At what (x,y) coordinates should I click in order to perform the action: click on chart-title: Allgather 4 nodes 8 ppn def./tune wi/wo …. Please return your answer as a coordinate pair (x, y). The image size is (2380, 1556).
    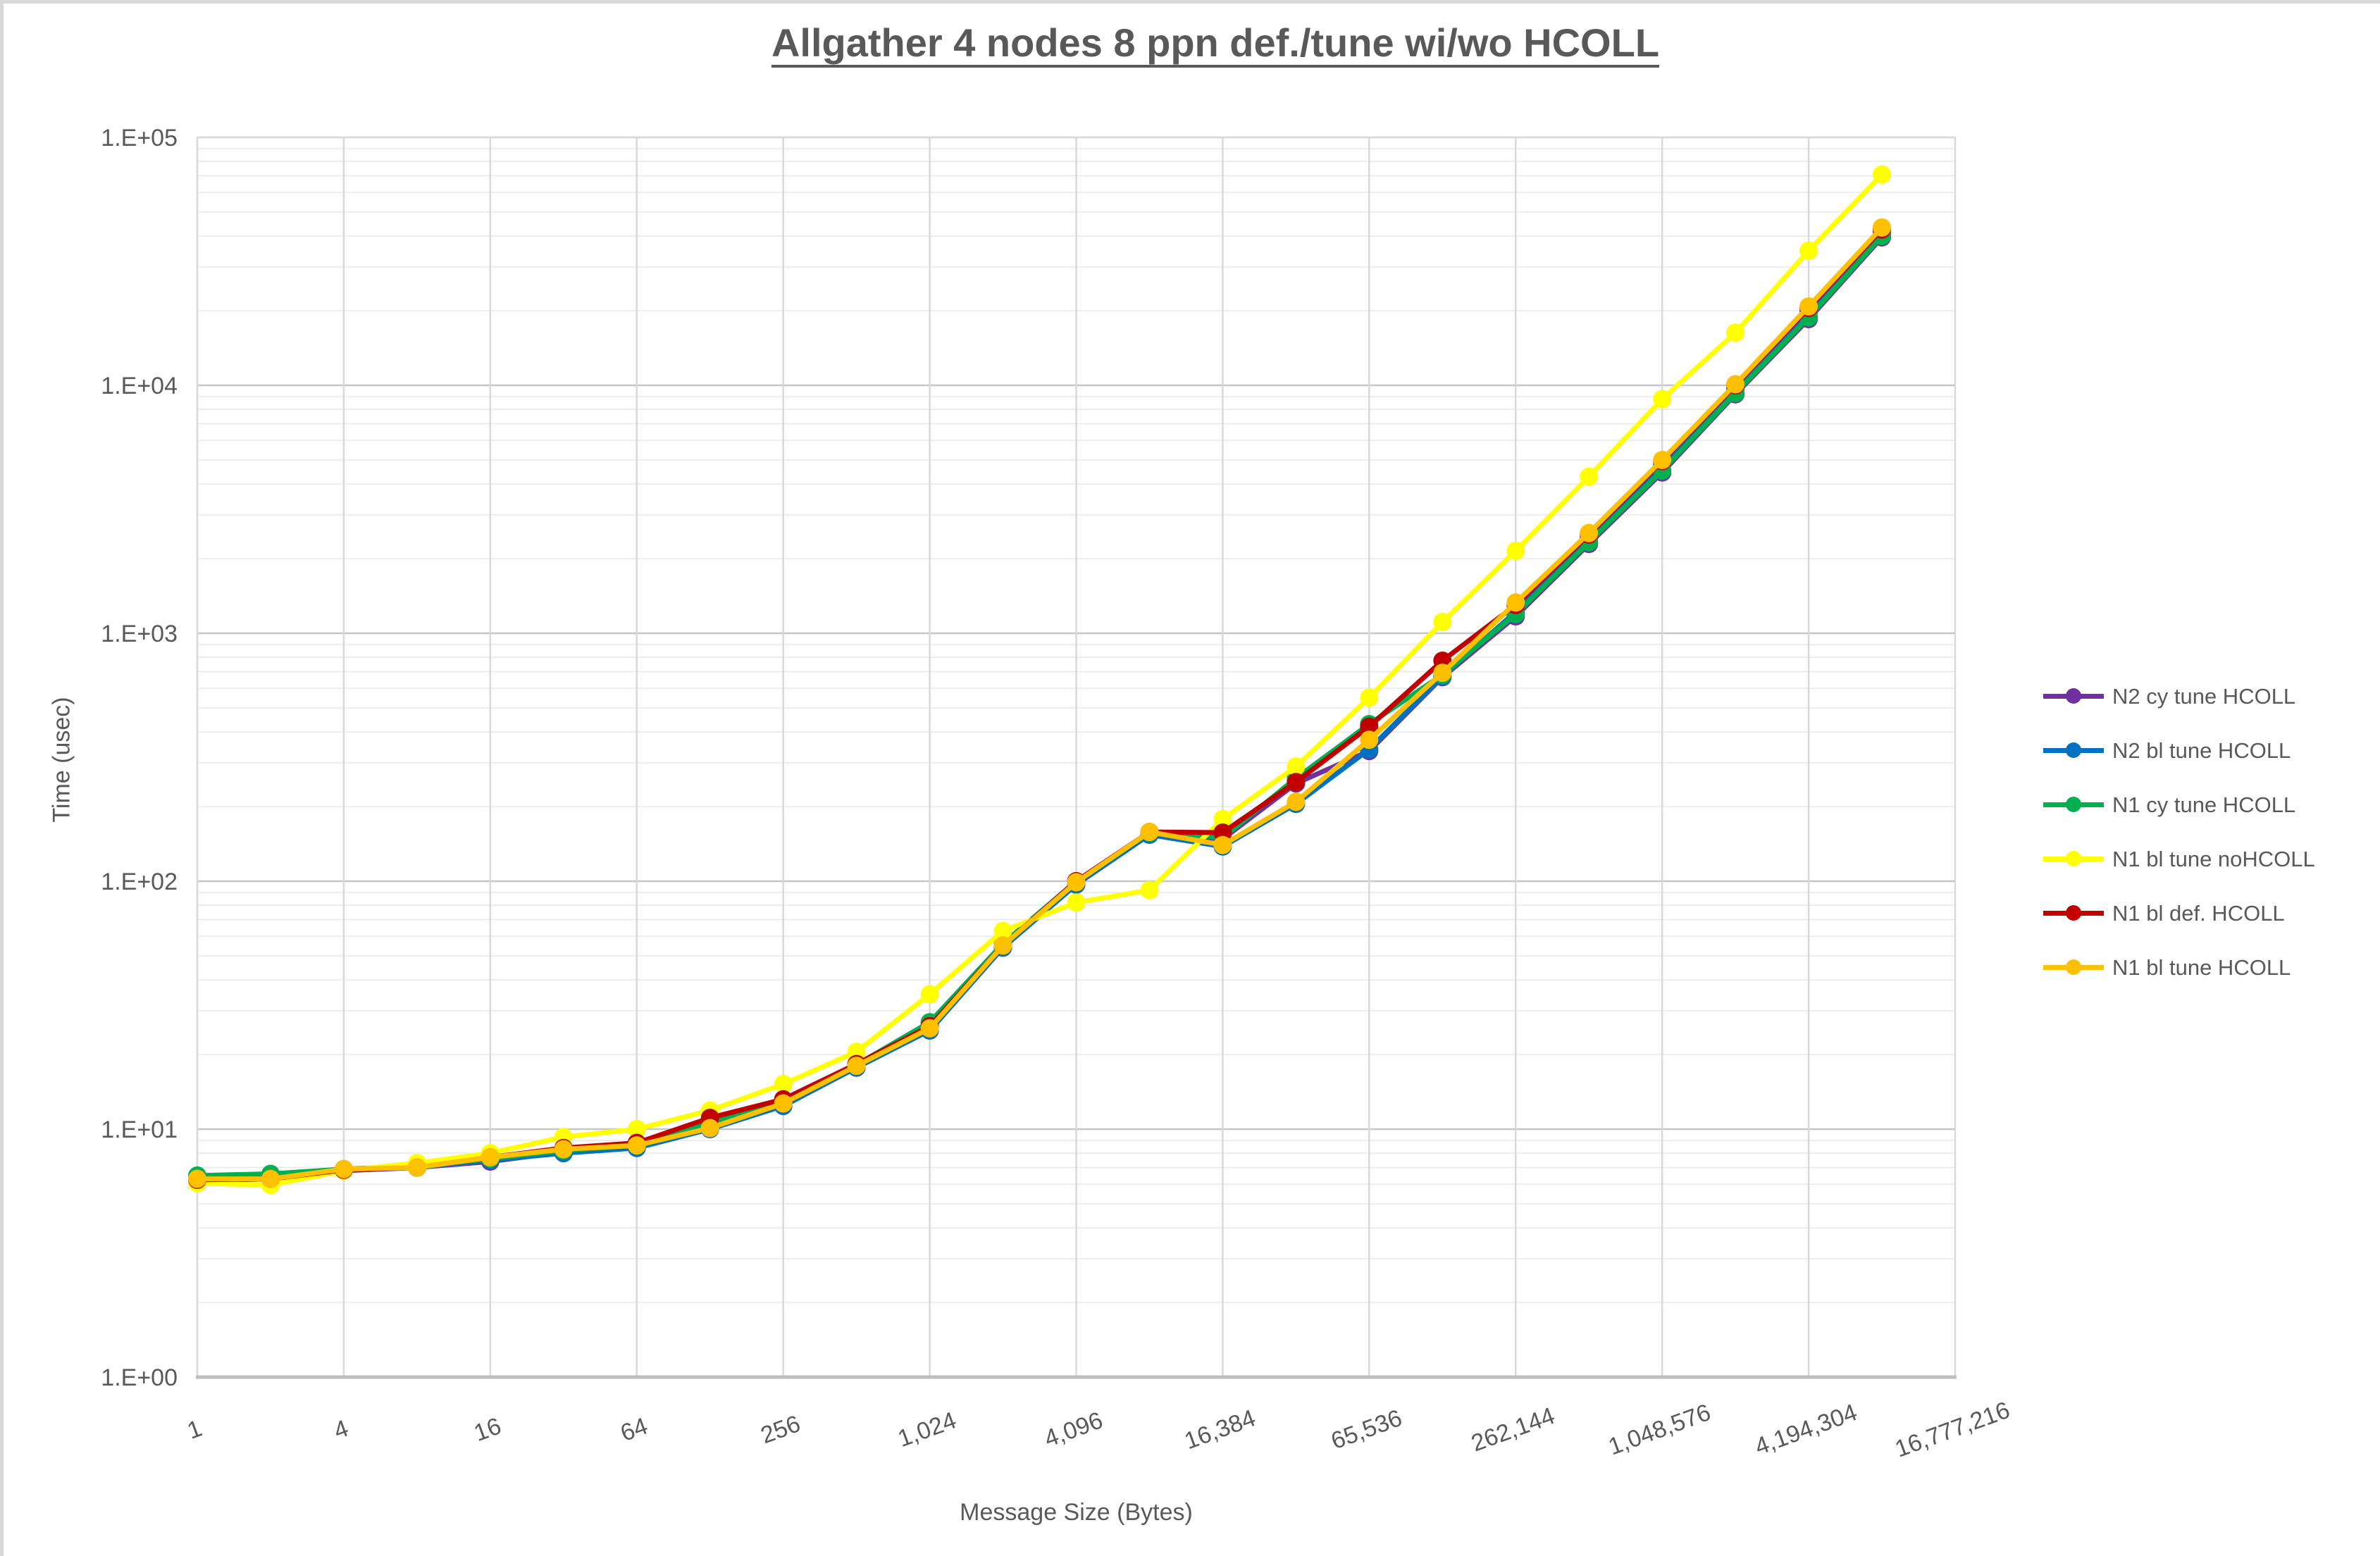
    Looking at the image, I should click on (1215, 42).